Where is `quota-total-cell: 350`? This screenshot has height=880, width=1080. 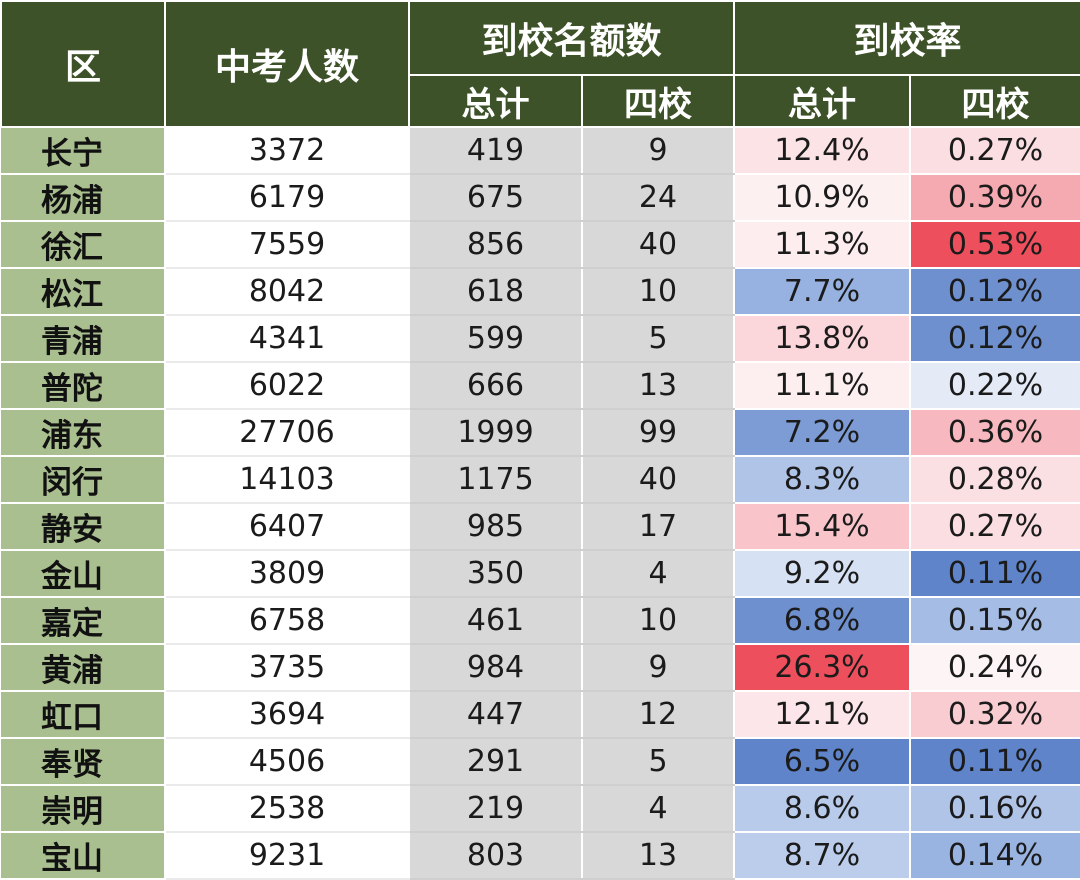
quota-total-cell: 350 is located at coordinates (496, 574).